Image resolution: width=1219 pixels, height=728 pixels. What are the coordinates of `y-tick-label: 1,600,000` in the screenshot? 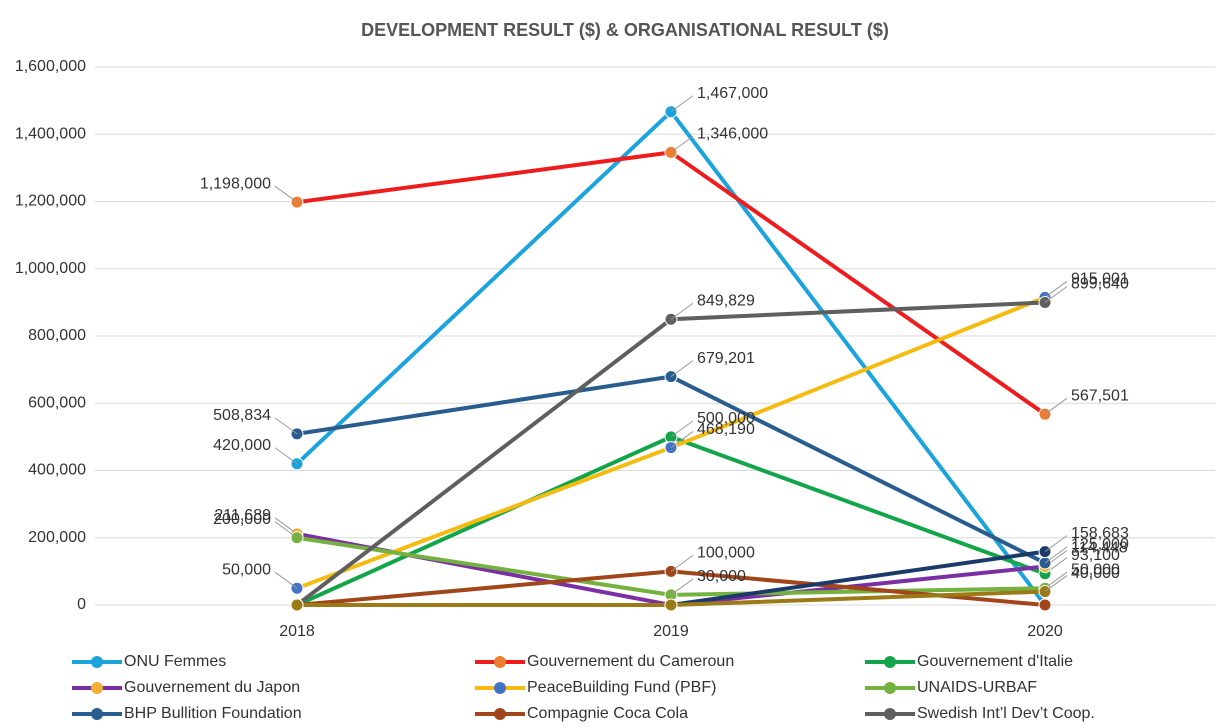 It's located at (50, 66).